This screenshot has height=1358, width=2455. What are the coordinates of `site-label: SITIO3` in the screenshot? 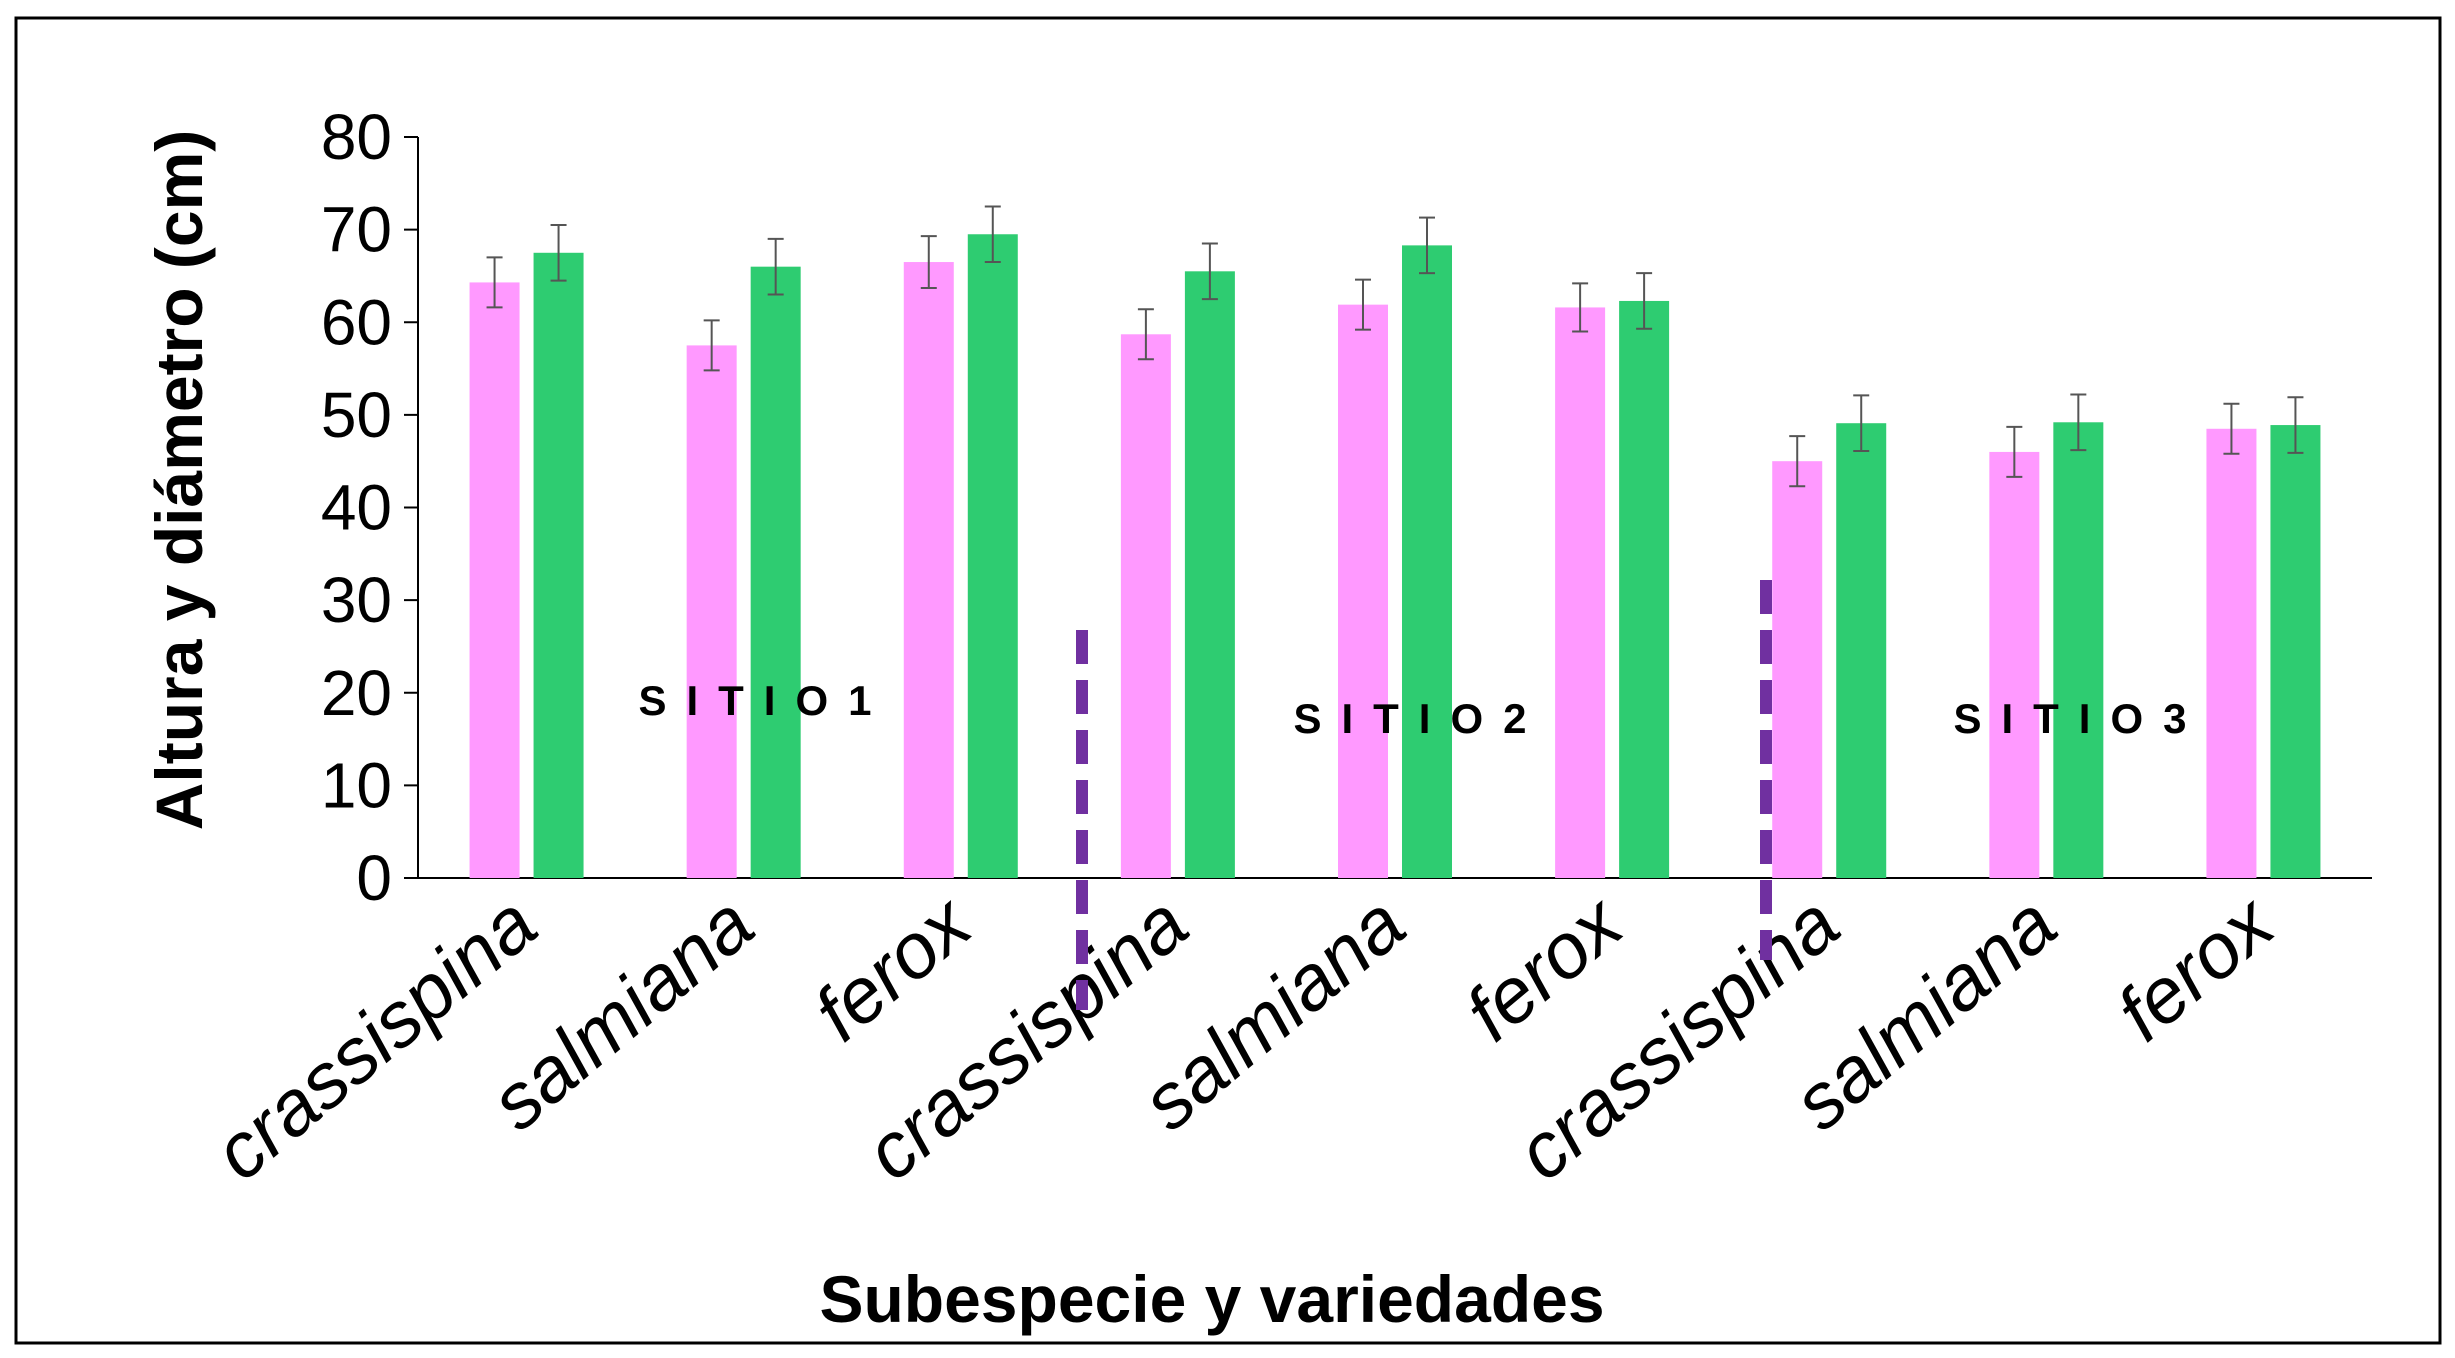 It's located at (2079, 718).